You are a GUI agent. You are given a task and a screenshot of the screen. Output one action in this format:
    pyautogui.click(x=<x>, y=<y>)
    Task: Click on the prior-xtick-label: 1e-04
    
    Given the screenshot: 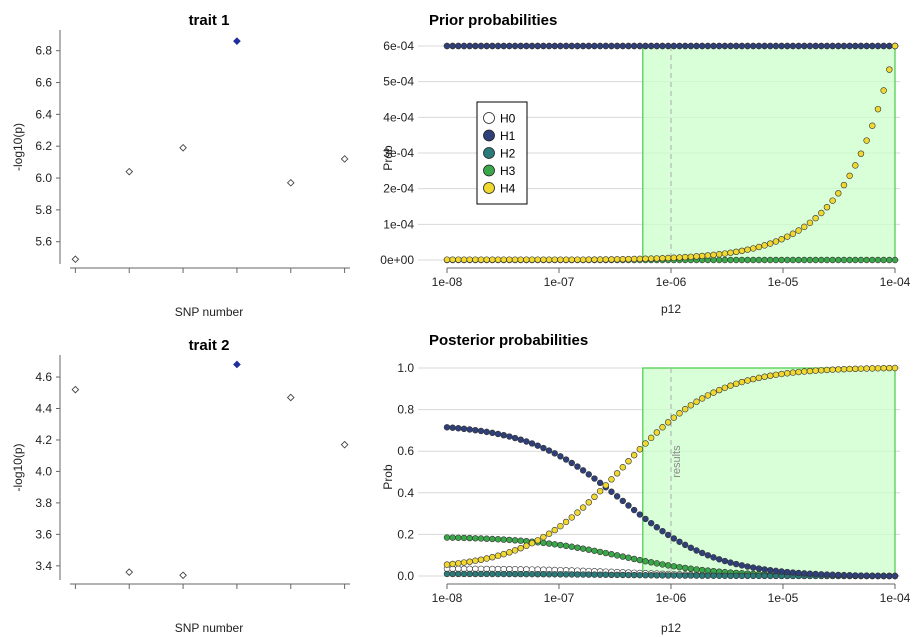 What is the action you would take?
    pyautogui.click(x=895, y=282)
    